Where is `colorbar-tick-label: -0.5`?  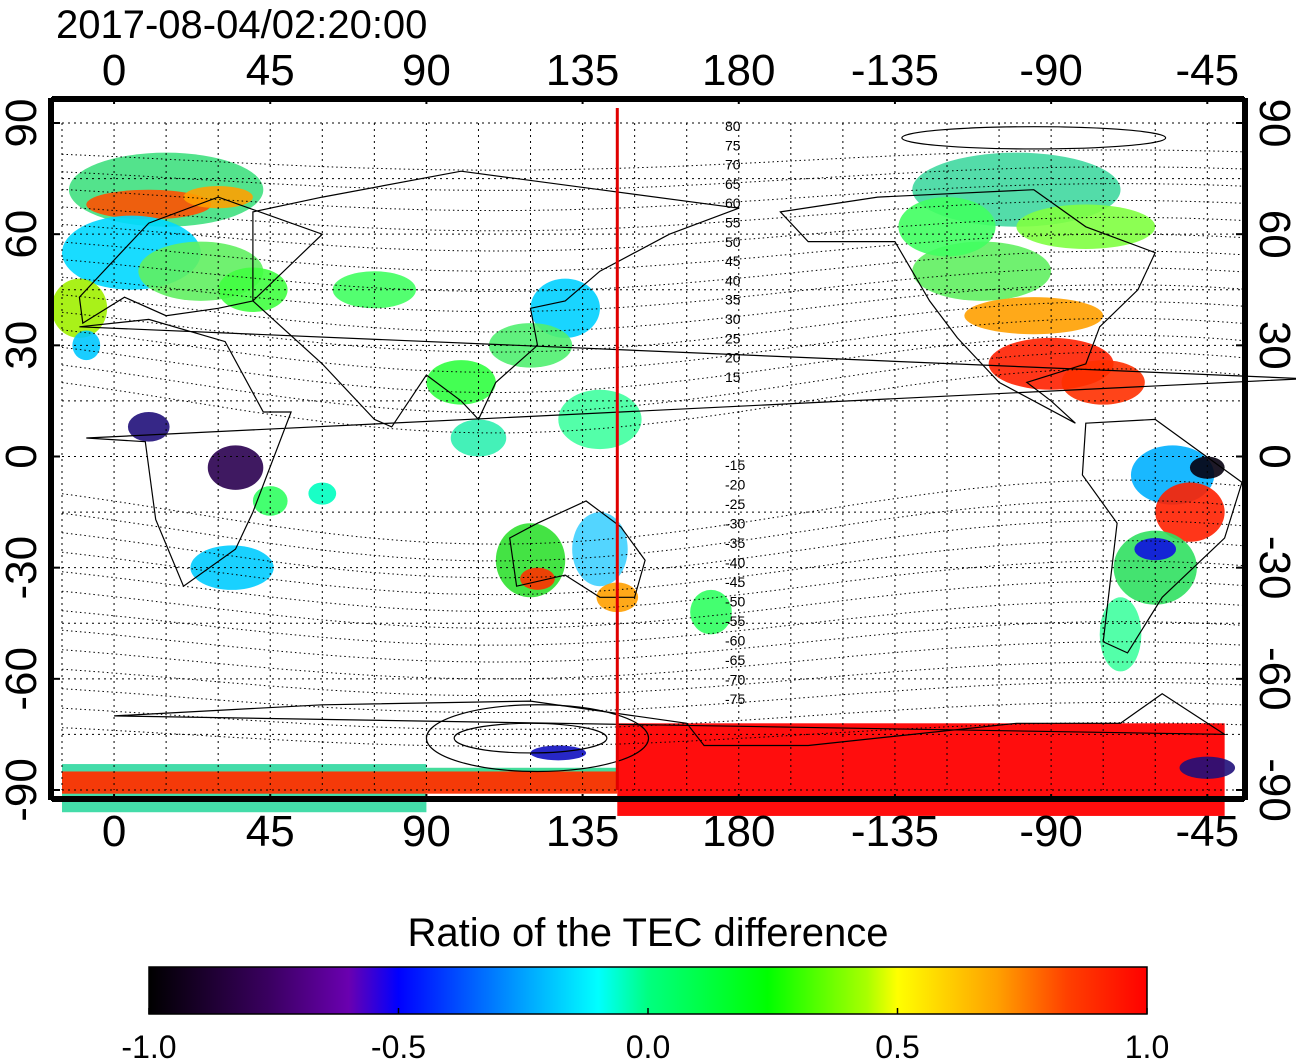
colorbar-tick-label: -0.5 is located at coordinates (398, 1046).